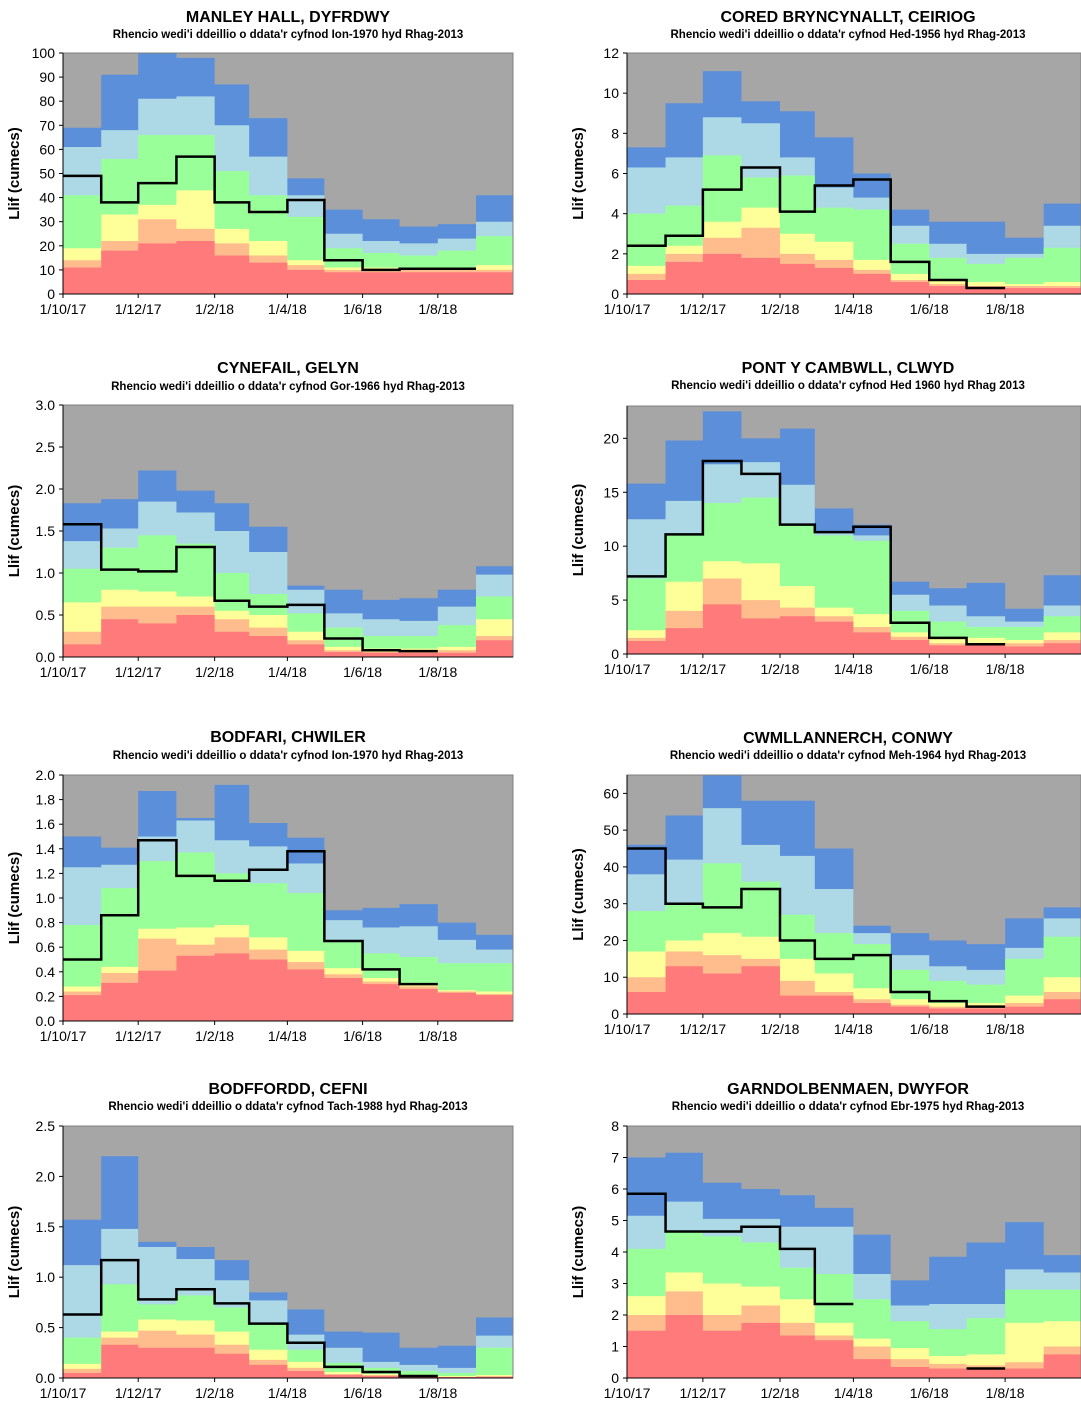 The width and height of the screenshot is (1081, 1408). I want to click on y-tick-label: 60, so click(611, 793).